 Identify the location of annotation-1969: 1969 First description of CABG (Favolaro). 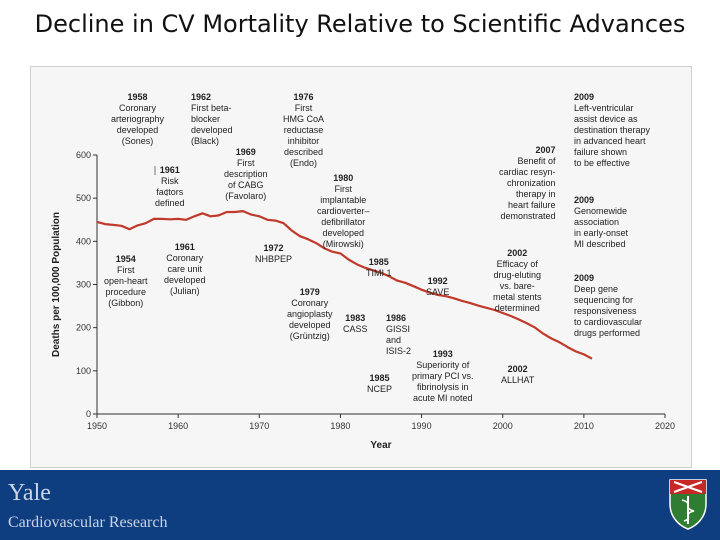
(246, 174).